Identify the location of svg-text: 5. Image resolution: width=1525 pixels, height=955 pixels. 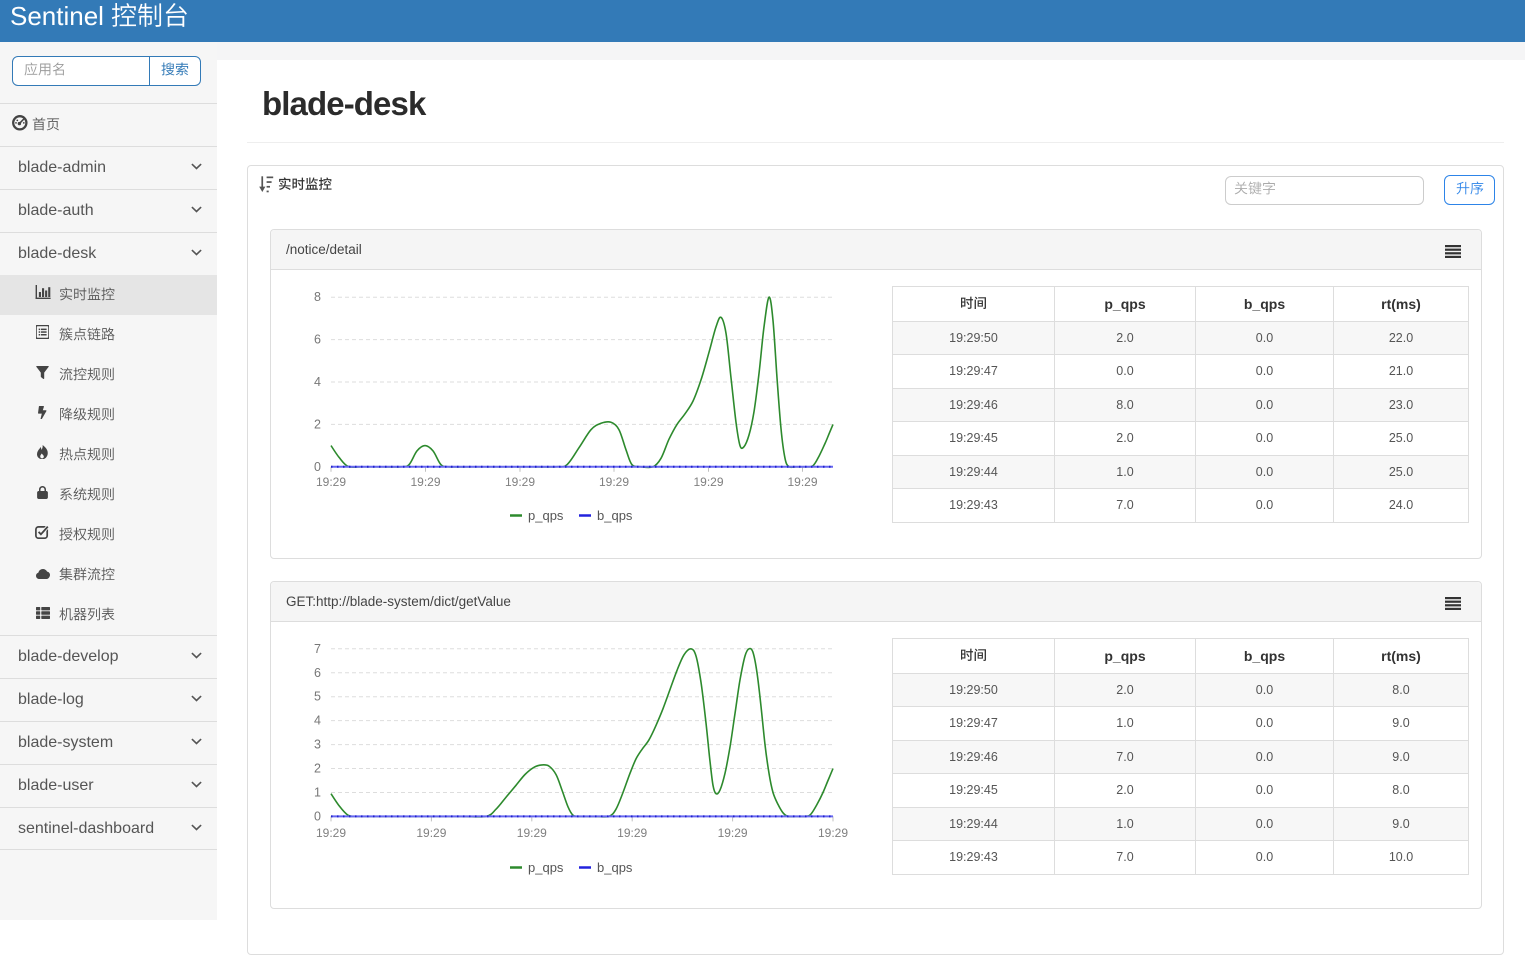
(317, 697).